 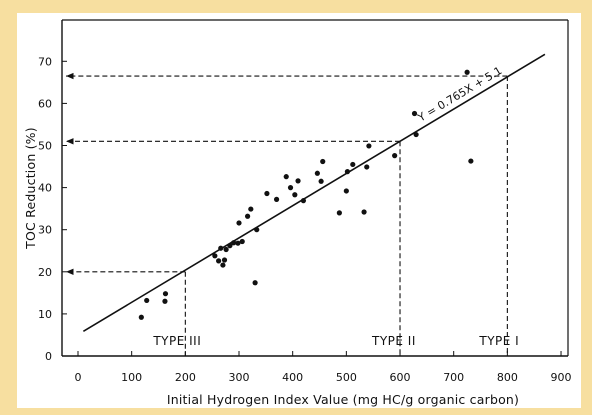 I want to click on y-tick-label: 50, so click(x=45, y=146).